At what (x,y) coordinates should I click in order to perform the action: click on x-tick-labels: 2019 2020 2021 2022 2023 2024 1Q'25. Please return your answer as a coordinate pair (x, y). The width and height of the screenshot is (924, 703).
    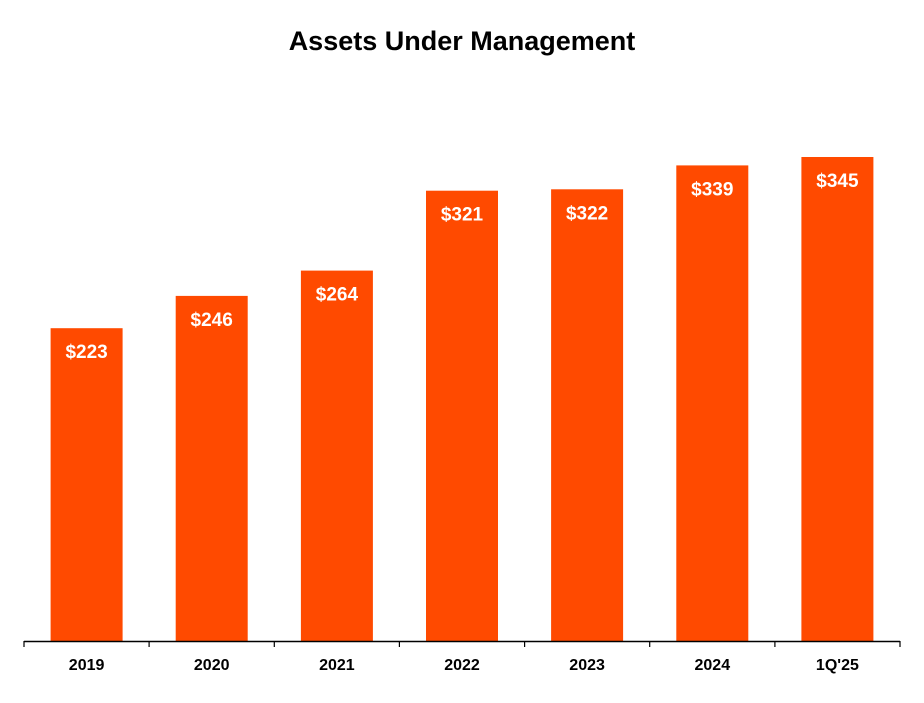
    Looking at the image, I should click on (464, 665).